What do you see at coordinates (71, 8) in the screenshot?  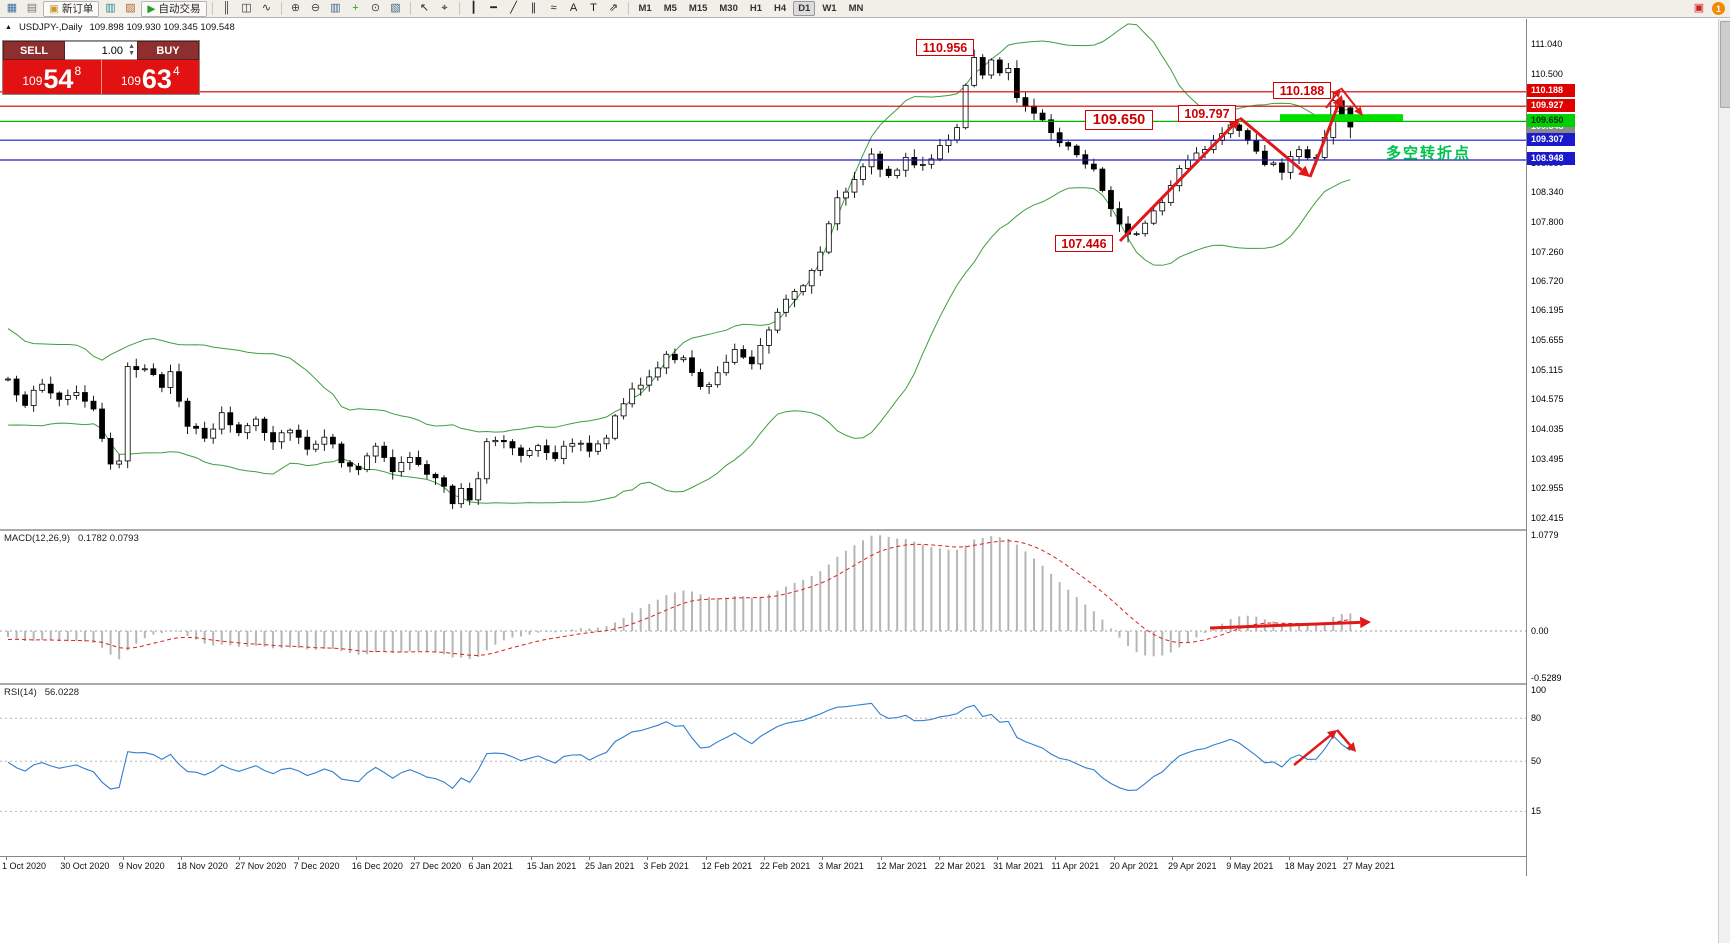 I see `new-order-button: ▣ 新订单` at bounding box center [71, 8].